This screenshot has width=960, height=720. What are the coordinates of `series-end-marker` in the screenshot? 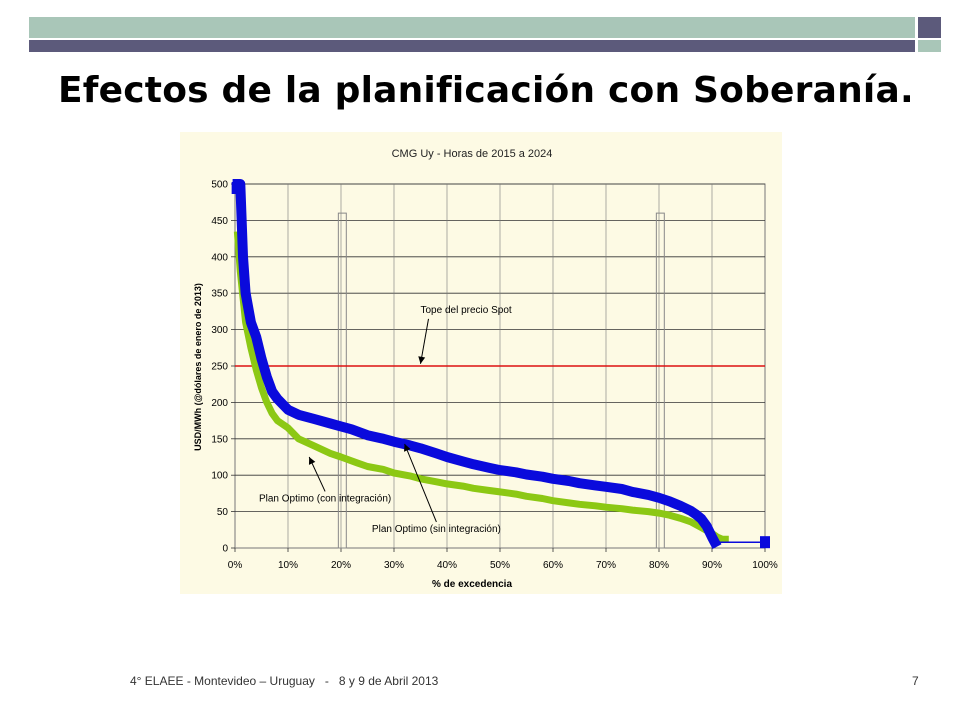 It's located at (765, 542).